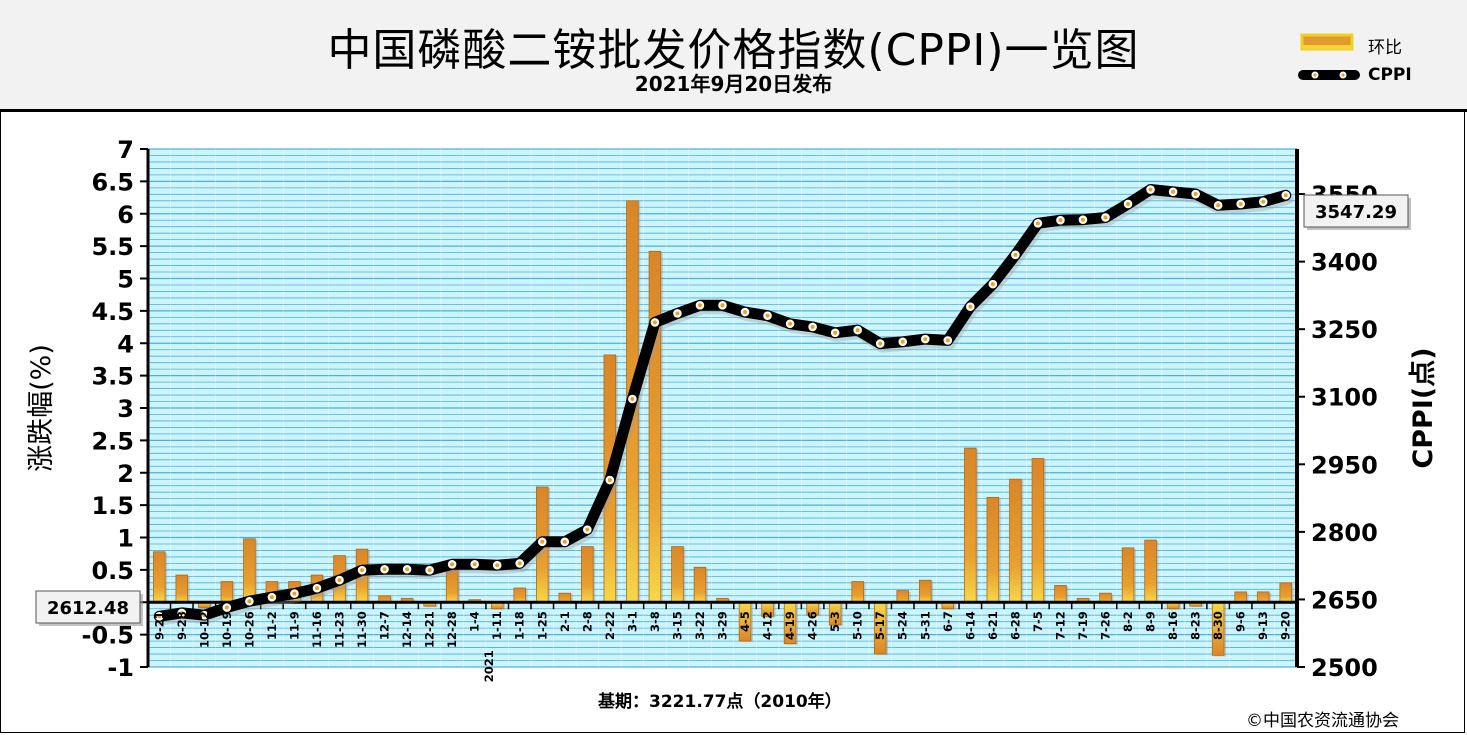 The image size is (1467, 735). I want to click on x-tick-label: 5-17, so click(880, 625).